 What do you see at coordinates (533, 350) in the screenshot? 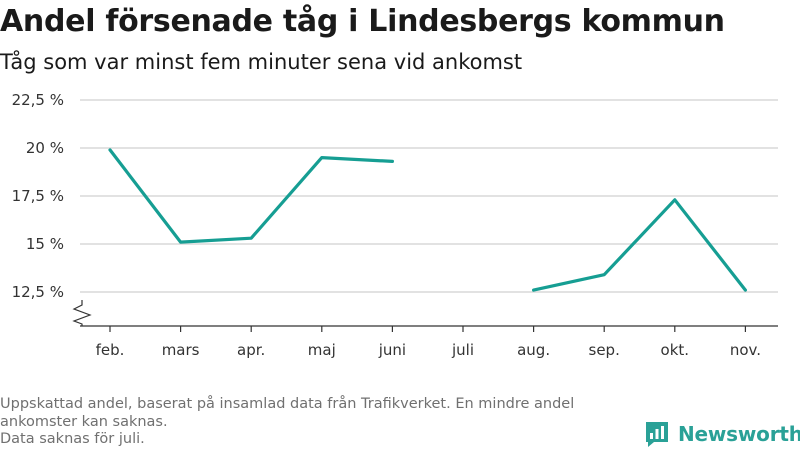
I see `x-tick-label: aug.` at bounding box center [533, 350].